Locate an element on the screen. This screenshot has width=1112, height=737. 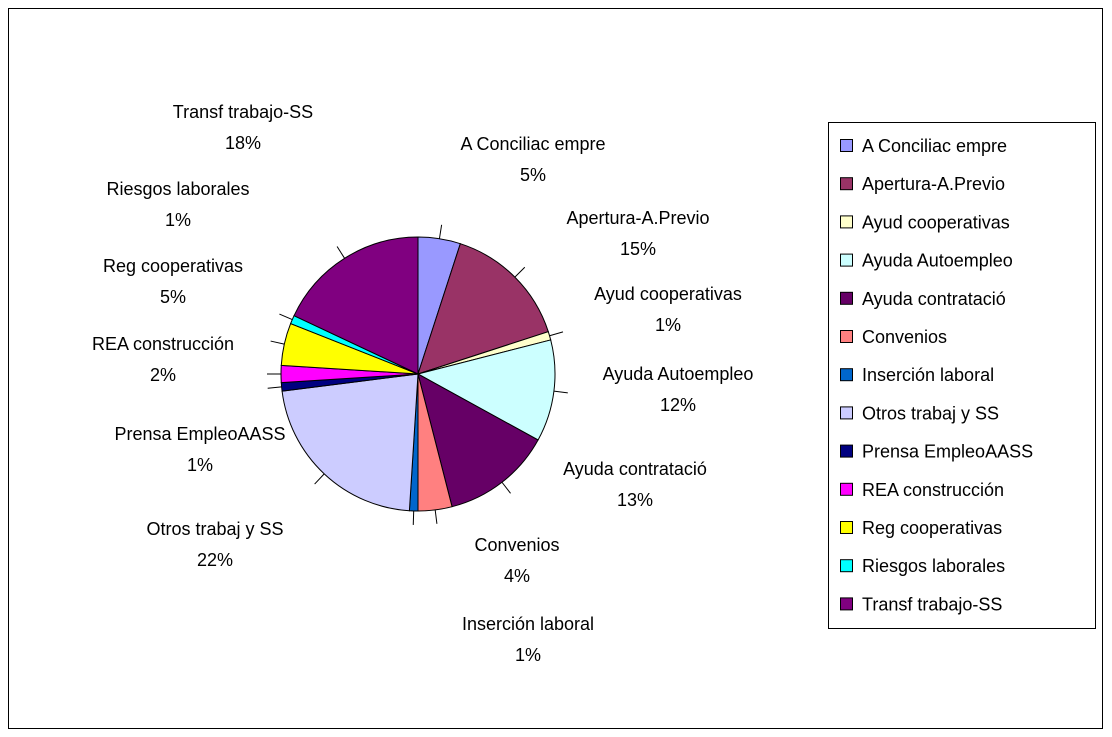
data-label-name: Ayuda Autoempleo is located at coordinates (678, 374).